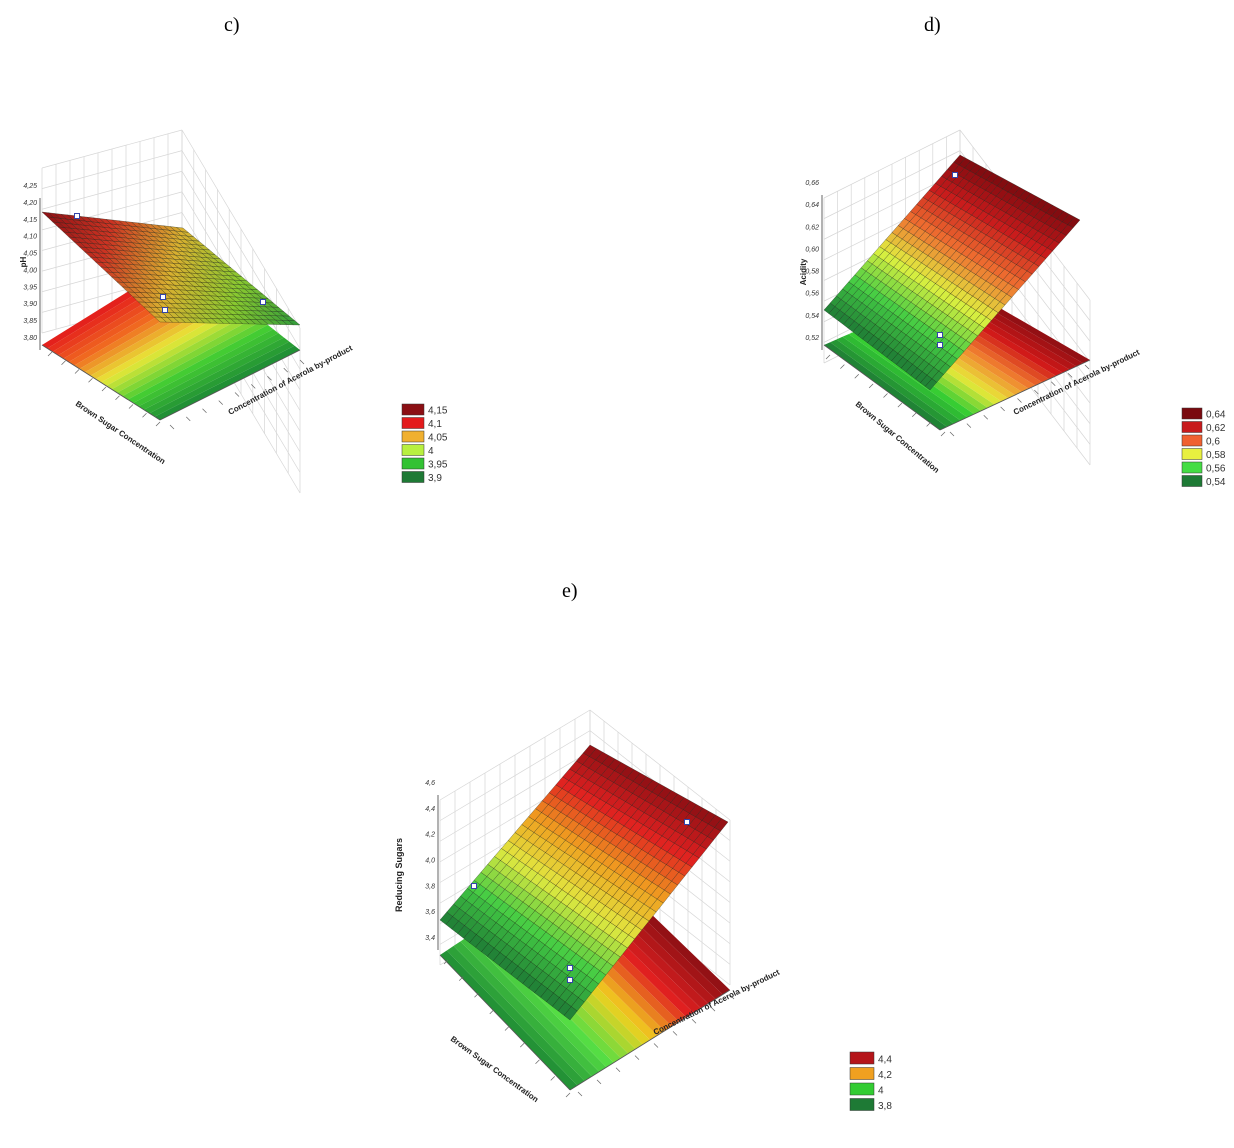  What do you see at coordinates (885, 1075) in the screenshot?
I see `legend-label: 4,2` at bounding box center [885, 1075].